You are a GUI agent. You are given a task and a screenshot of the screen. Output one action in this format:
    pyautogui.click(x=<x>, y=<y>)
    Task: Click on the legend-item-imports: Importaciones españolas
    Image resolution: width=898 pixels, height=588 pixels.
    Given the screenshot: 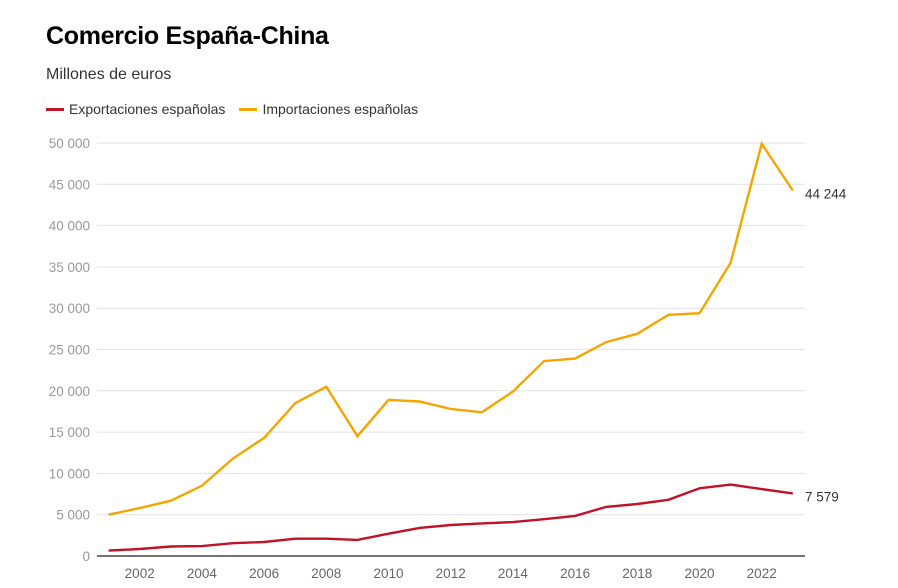 What is the action you would take?
    pyautogui.click(x=328, y=109)
    